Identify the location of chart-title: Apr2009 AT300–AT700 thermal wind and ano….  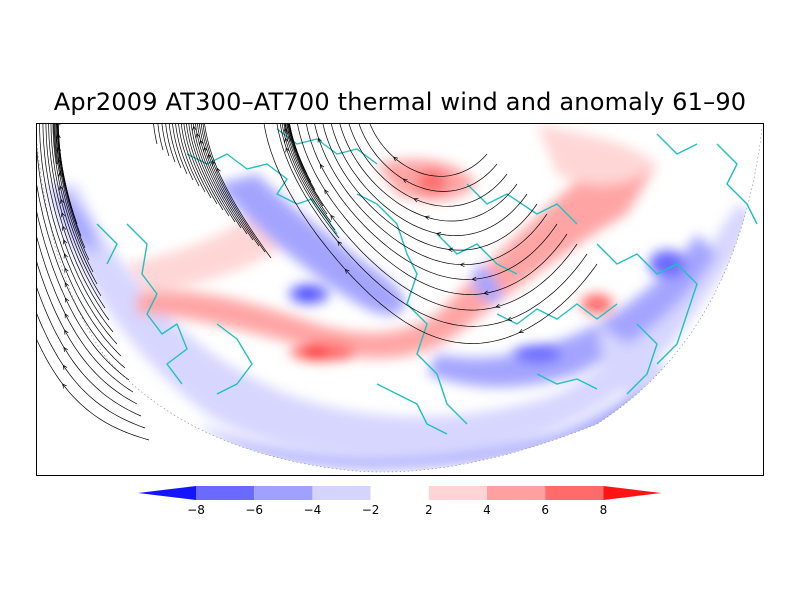
(400, 102).